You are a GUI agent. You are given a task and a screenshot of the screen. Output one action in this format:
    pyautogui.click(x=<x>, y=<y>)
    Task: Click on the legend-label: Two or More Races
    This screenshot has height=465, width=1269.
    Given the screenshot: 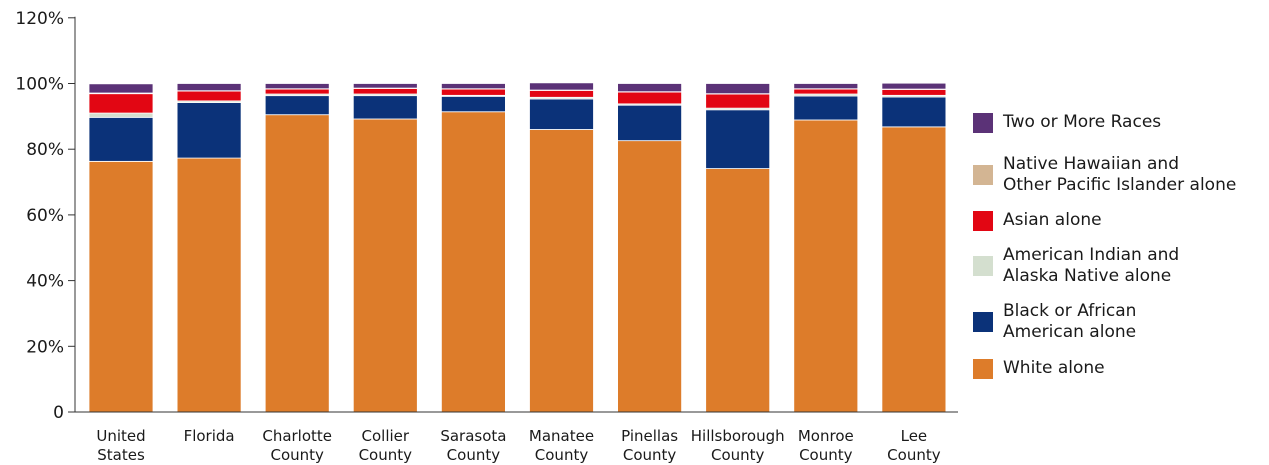 What is the action you would take?
    pyautogui.click(x=1082, y=122)
    